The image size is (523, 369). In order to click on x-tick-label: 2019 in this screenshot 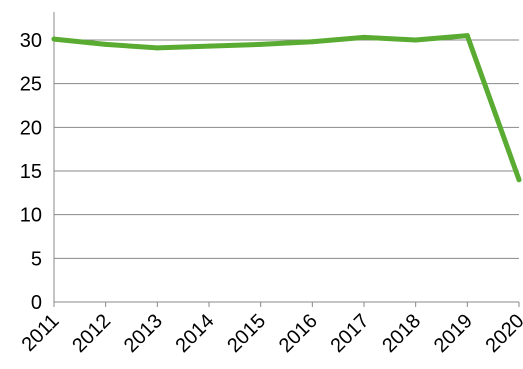, I will do `click(453, 333)`.